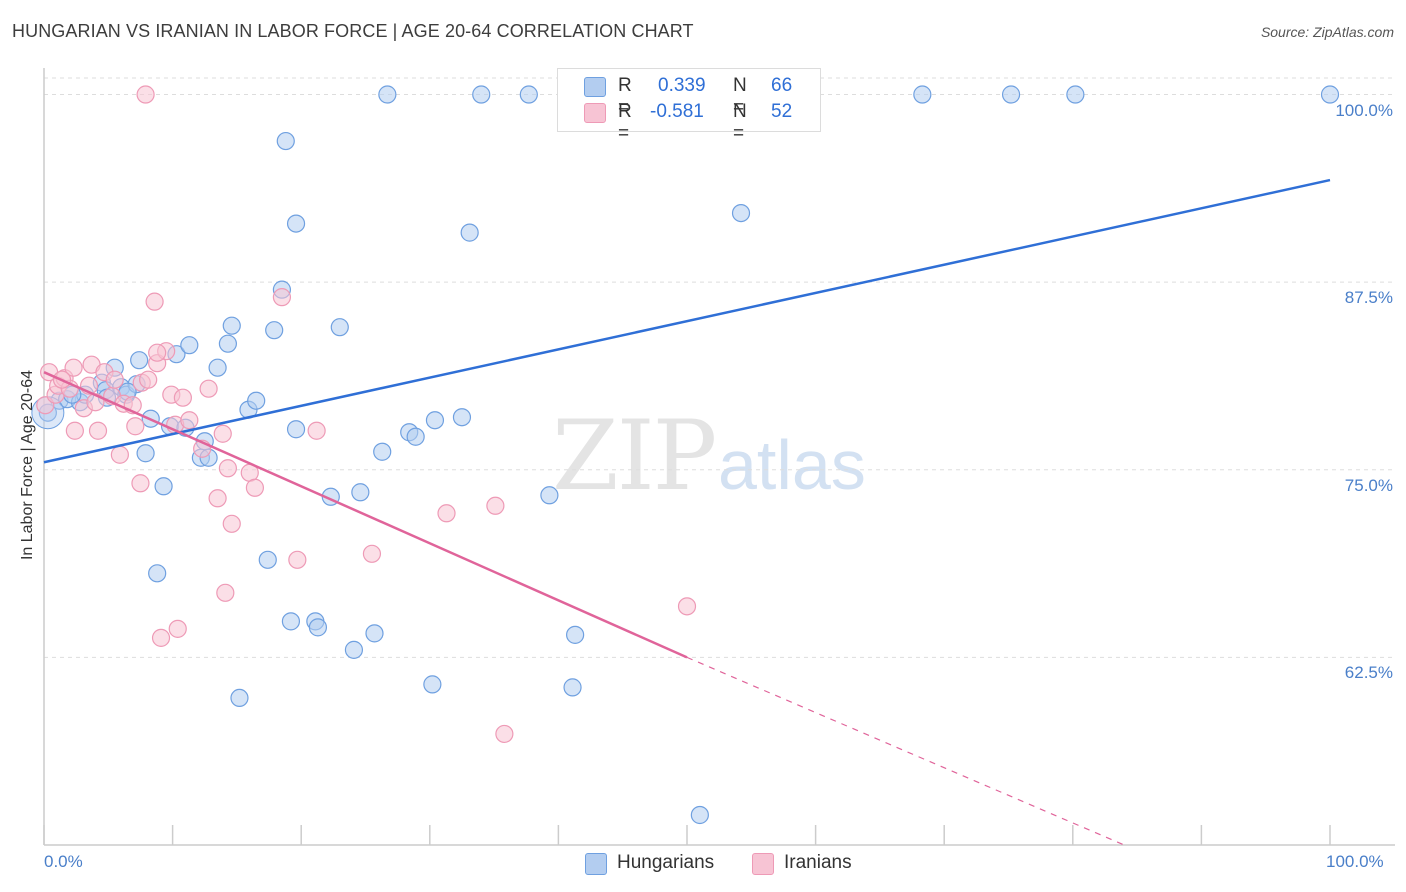 This screenshot has height=892, width=1406. Describe the element at coordinates (1368, 673) in the screenshot. I see `y-tick-label: 62.5%` at that location.